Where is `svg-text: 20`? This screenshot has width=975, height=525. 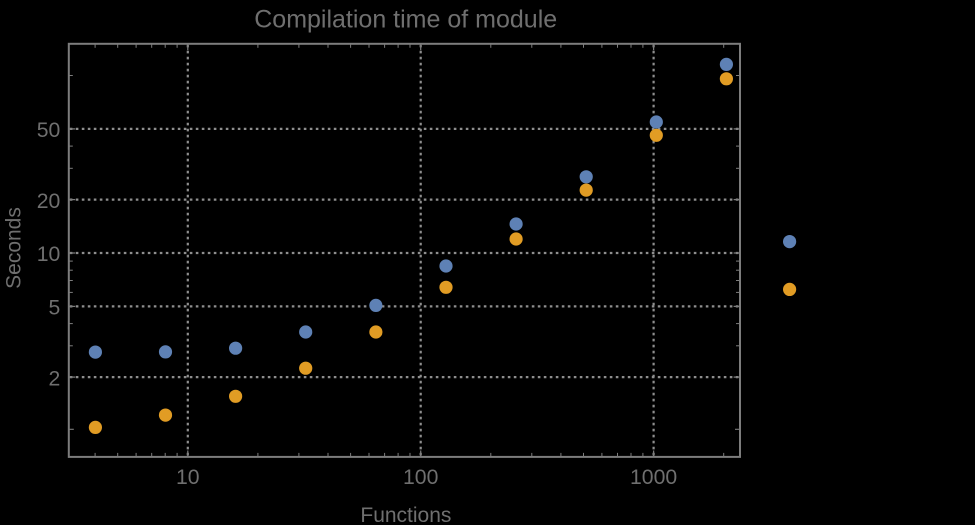 svg-text: 20 is located at coordinates (49, 201).